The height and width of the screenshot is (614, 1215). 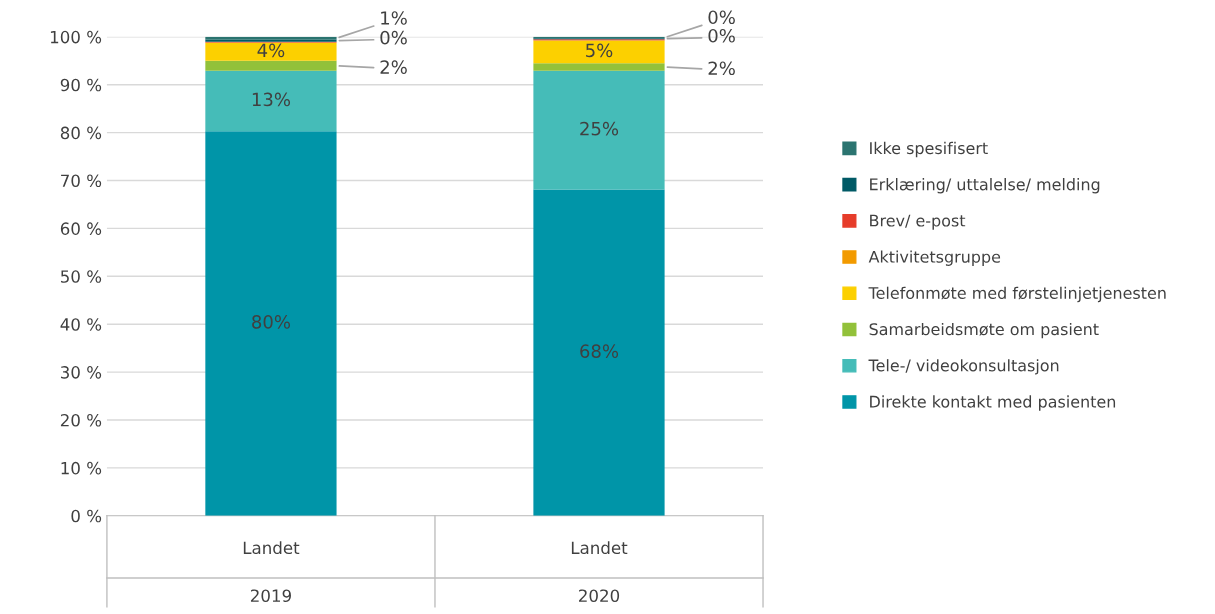 I want to click on legend-label: Aktivitetsgruppe, so click(x=934, y=258).